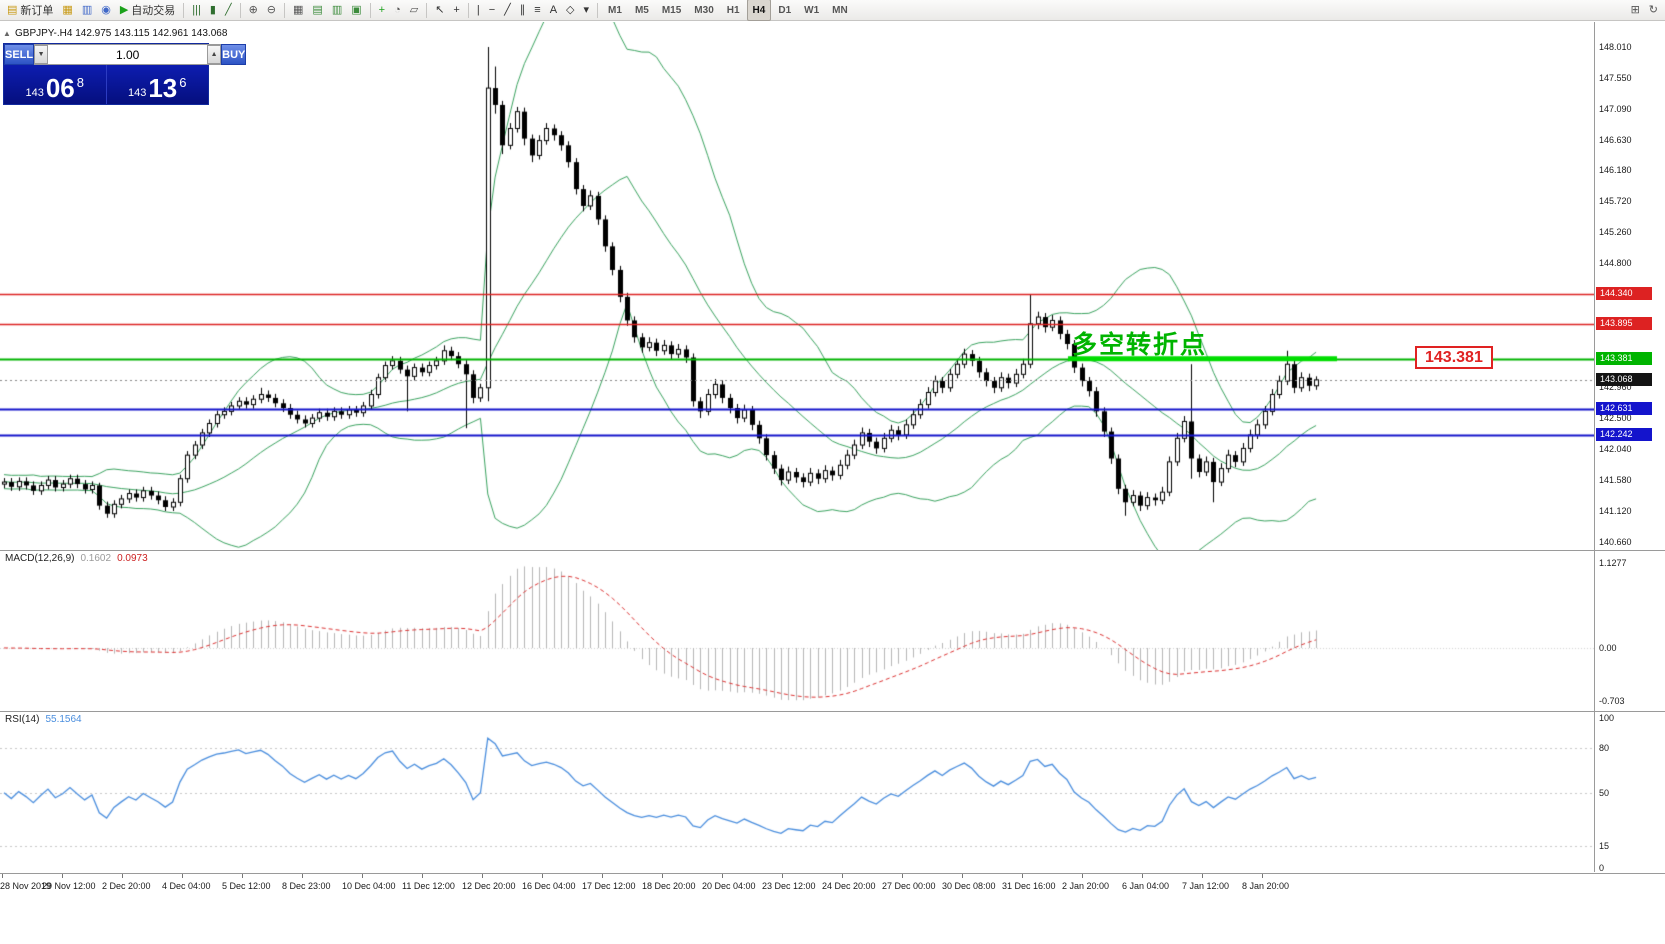  I want to click on horizontal-line-icon: −, so click(492, 10).